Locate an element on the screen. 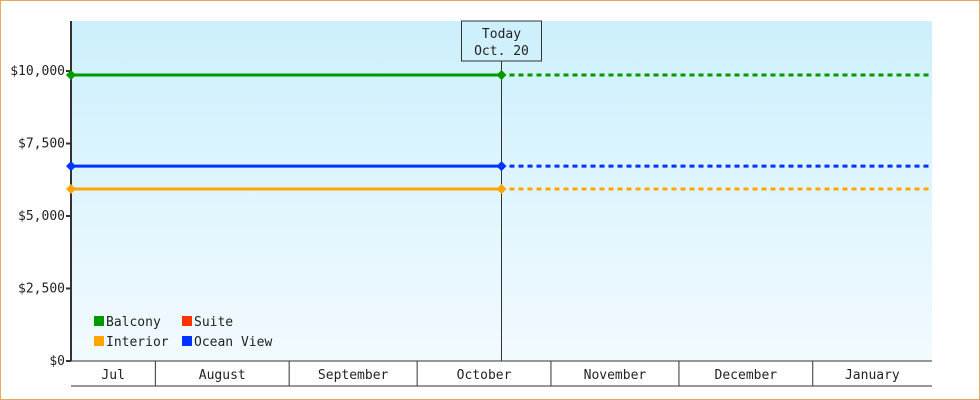  today-date: Oct. 20 is located at coordinates (501, 51).